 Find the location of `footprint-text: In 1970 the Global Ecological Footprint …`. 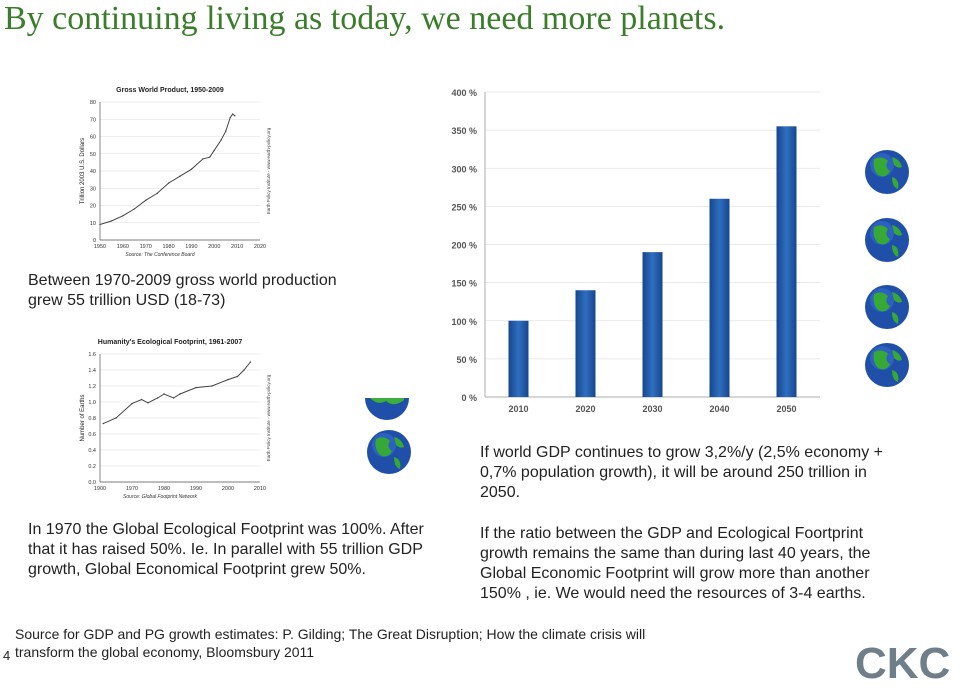

footprint-text: In 1970 the Global Ecological Footprint … is located at coordinates (226, 549).